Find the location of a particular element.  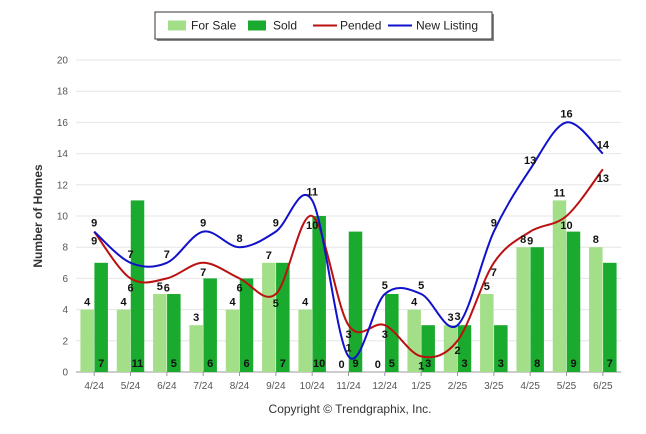

copyright-credit: Copyright © Trendgraphix, Inc. is located at coordinates (350, 409).